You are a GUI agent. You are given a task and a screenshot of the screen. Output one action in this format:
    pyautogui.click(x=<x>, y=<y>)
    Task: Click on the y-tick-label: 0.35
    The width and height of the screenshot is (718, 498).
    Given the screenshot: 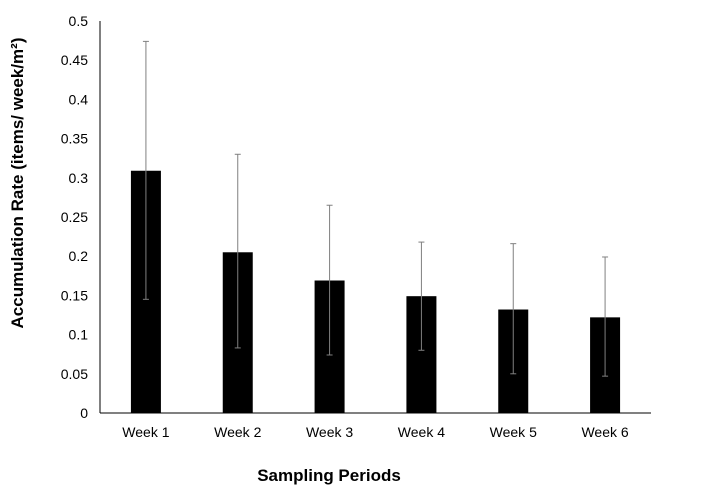 What is the action you would take?
    pyautogui.click(x=74, y=139)
    